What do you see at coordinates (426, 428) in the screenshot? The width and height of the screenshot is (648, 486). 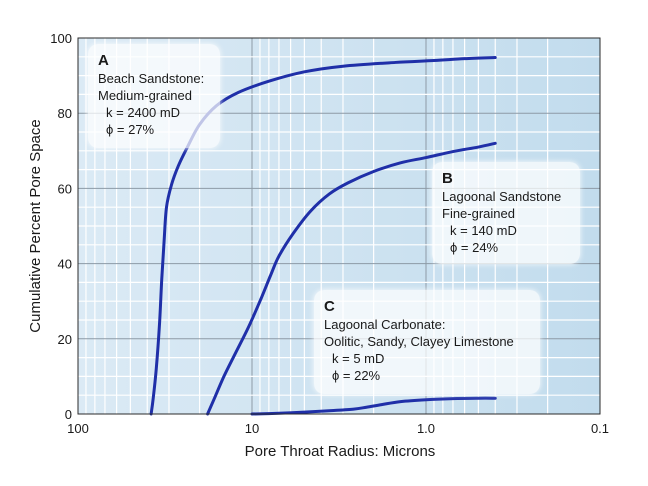 I see `x-tick-label: 1.0` at bounding box center [426, 428].